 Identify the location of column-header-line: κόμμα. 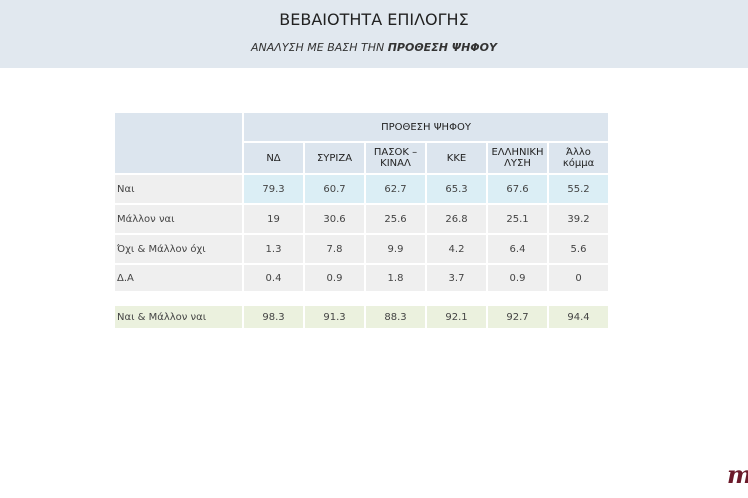
(578, 163).